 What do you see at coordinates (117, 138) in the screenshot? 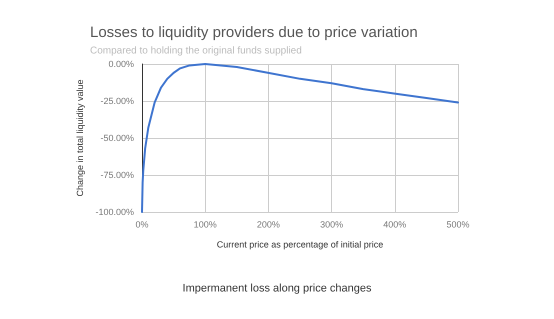
I see `y-tick-label: -50.00%` at bounding box center [117, 138].